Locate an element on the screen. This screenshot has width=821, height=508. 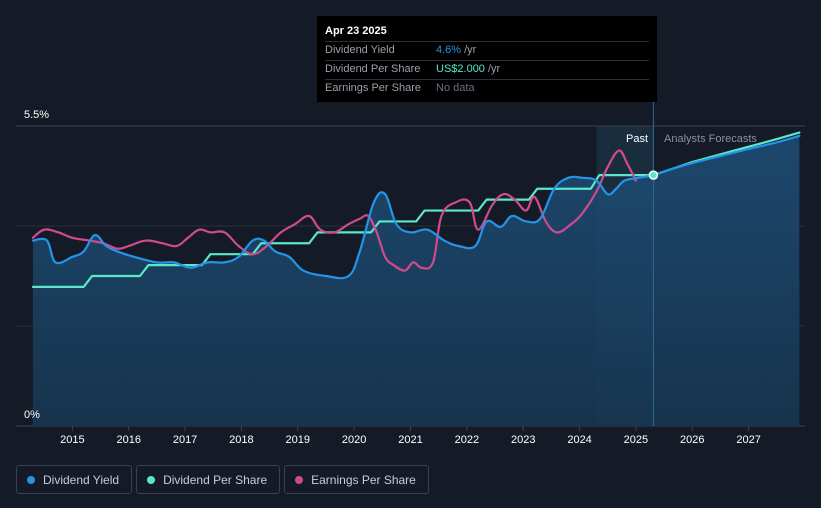
x-tick-label: 2019 is located at coordinates (298, 440).